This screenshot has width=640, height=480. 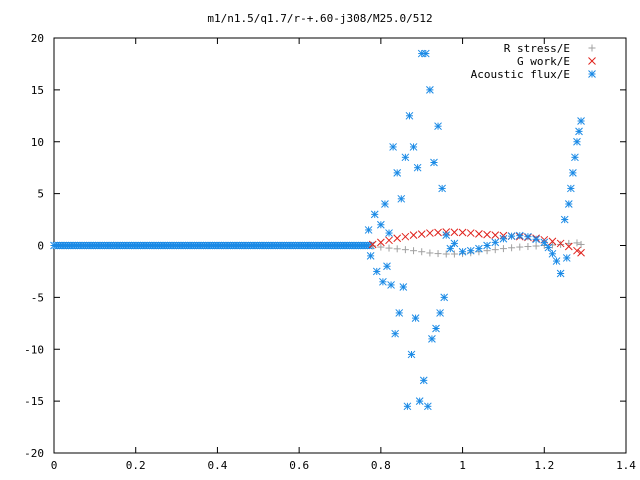 What do you see at coordinates (520, 74) in the screenshot?
I see `legend-label: Acoustic flux/E` at bounding box center [520, 74].